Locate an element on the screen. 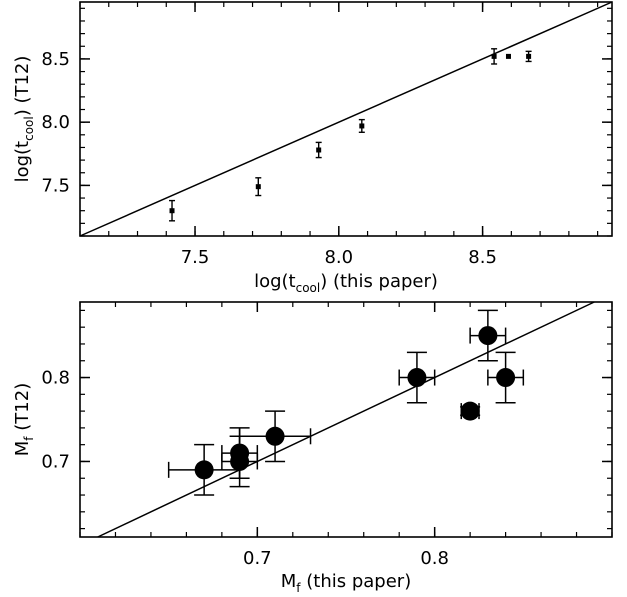  x-tick-label: 8.0 is located at coordinates (338, 257).